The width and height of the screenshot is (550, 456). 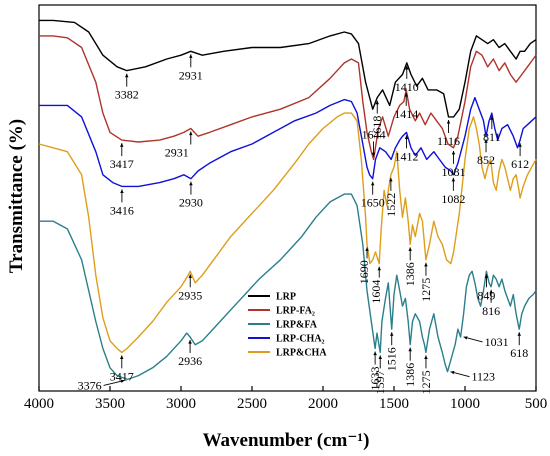 I want to click on annotation-19: 2935, so click(x=190, y=288).